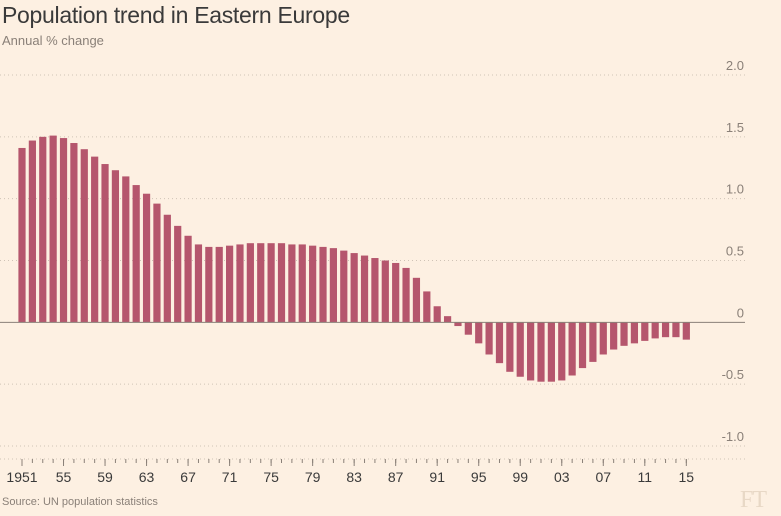 This screenshot has width=781, height=516. I want to click on bar-2008, so click(614, 336).